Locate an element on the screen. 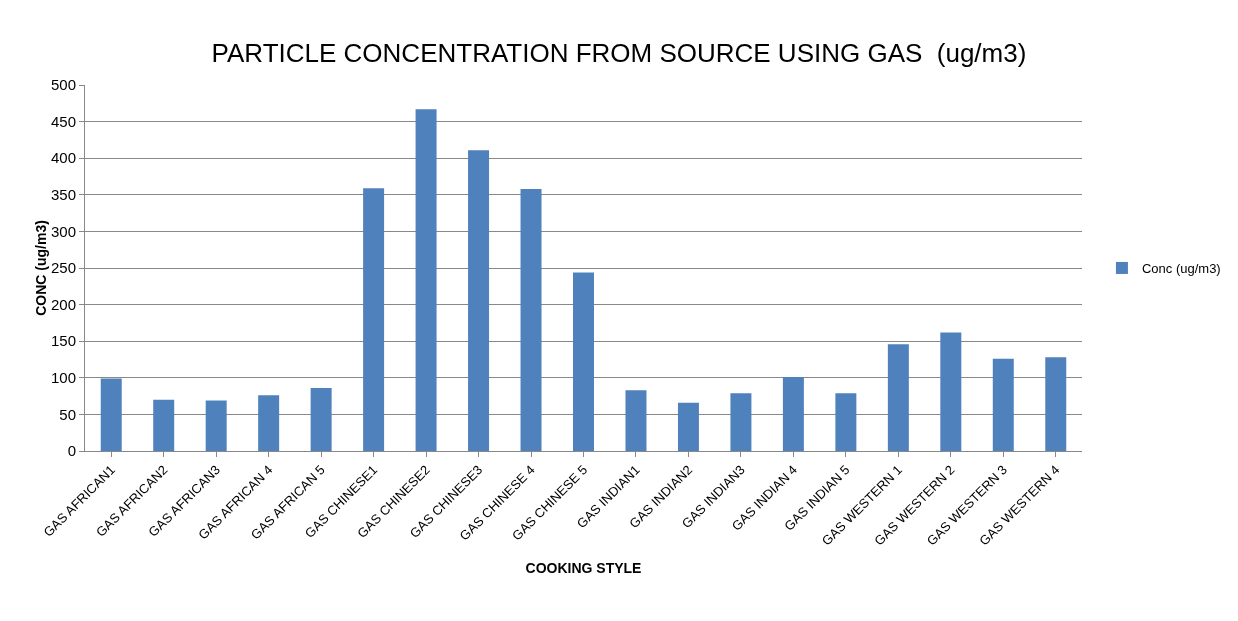  y-tick-label: 250 is located at coordinates (63, 268).